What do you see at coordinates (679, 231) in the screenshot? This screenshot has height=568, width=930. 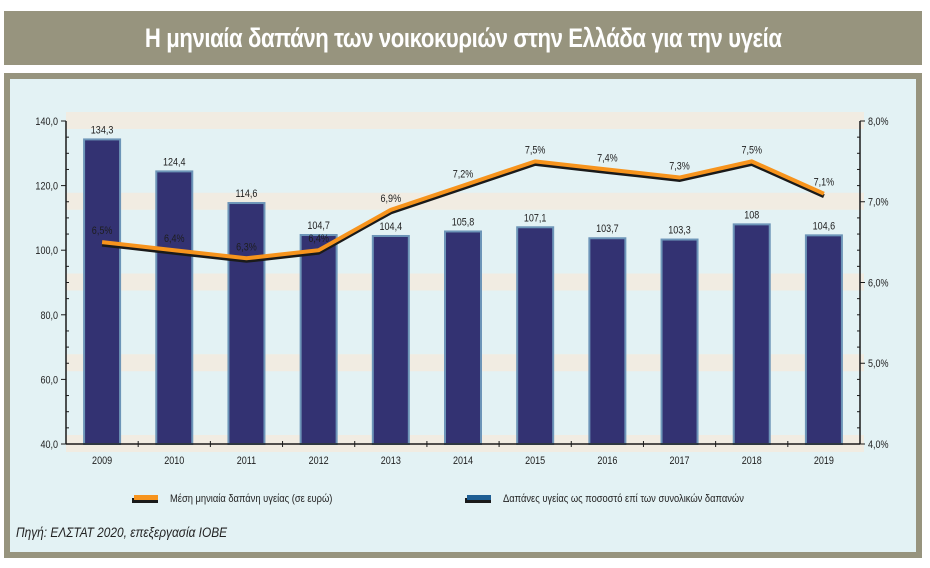 I see `bar-value-label: 103,3` at bounding box center [679, 231].